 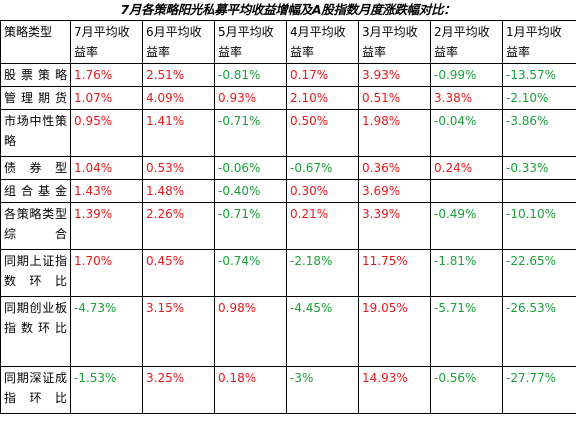 I want to click on value-cell: -10.10%, so click(x=539, y=226).